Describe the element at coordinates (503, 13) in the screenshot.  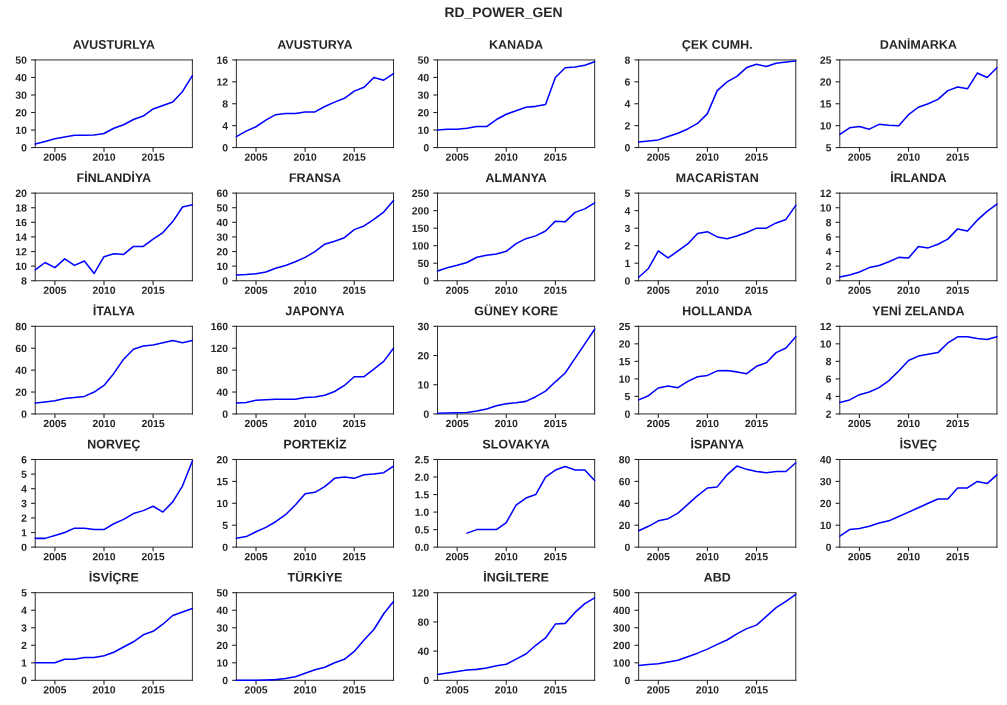
I see `text: RD_POWER_GEN` at that location.